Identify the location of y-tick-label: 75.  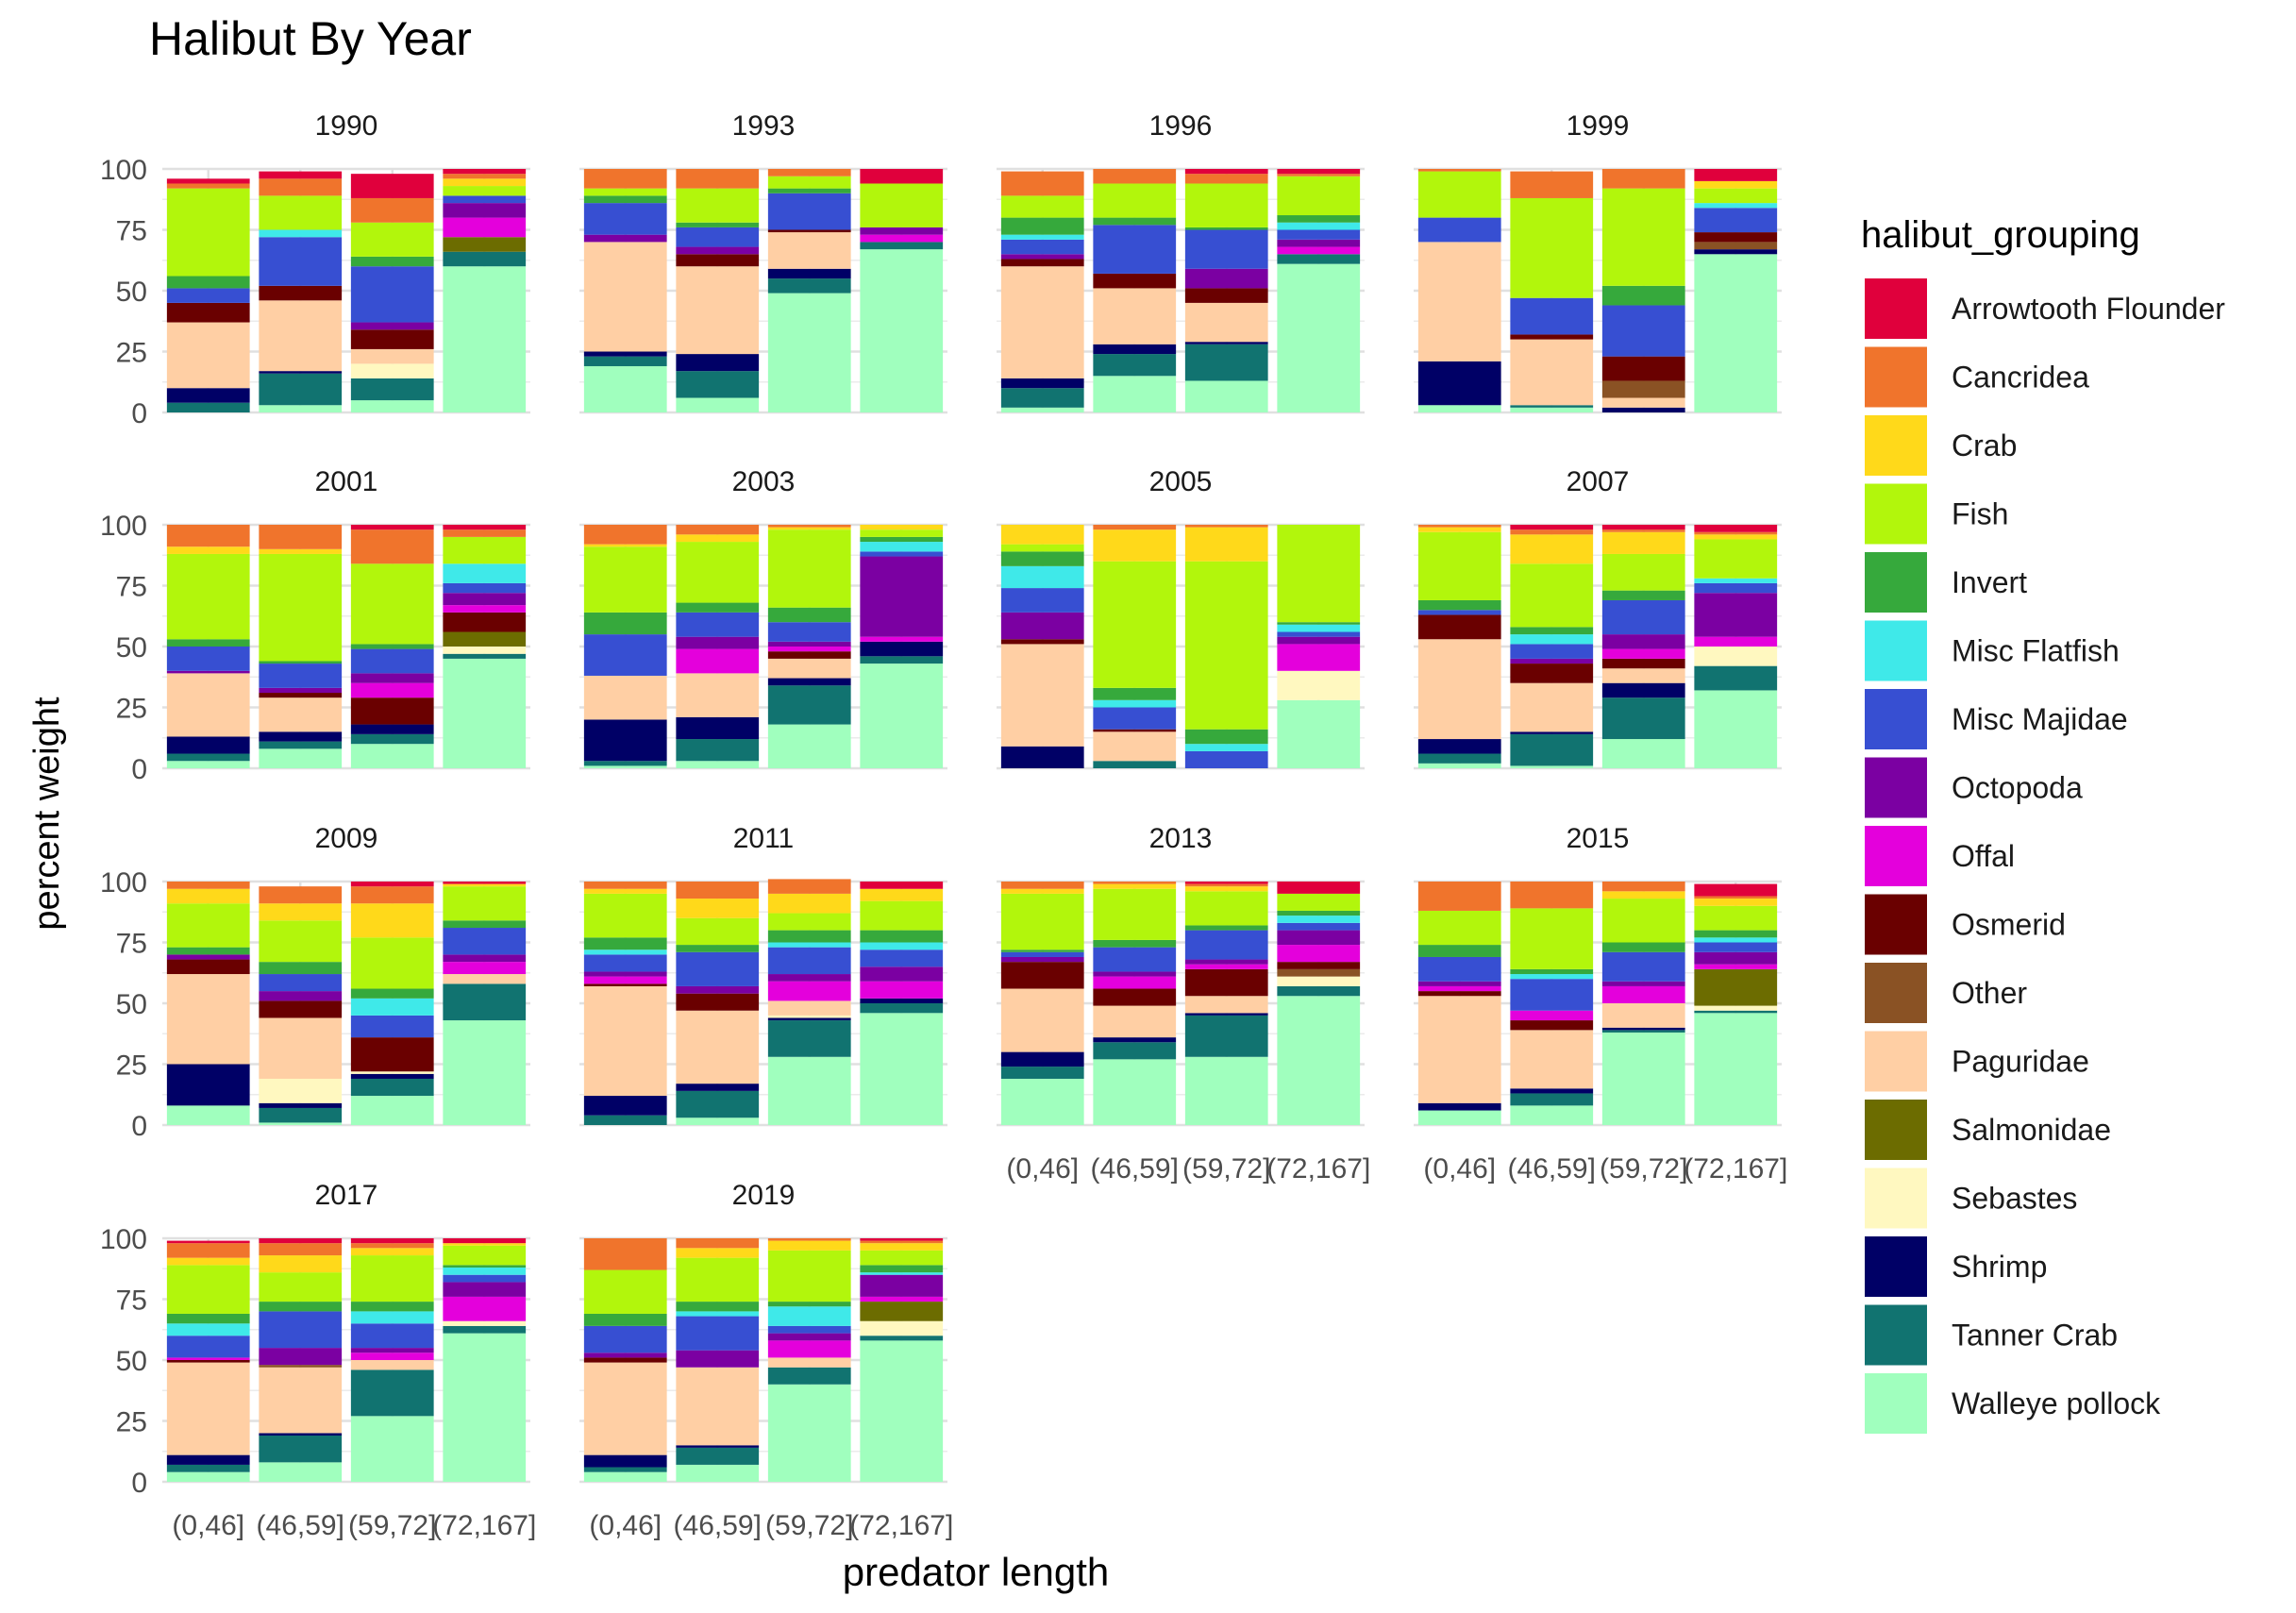
(132, 1301).